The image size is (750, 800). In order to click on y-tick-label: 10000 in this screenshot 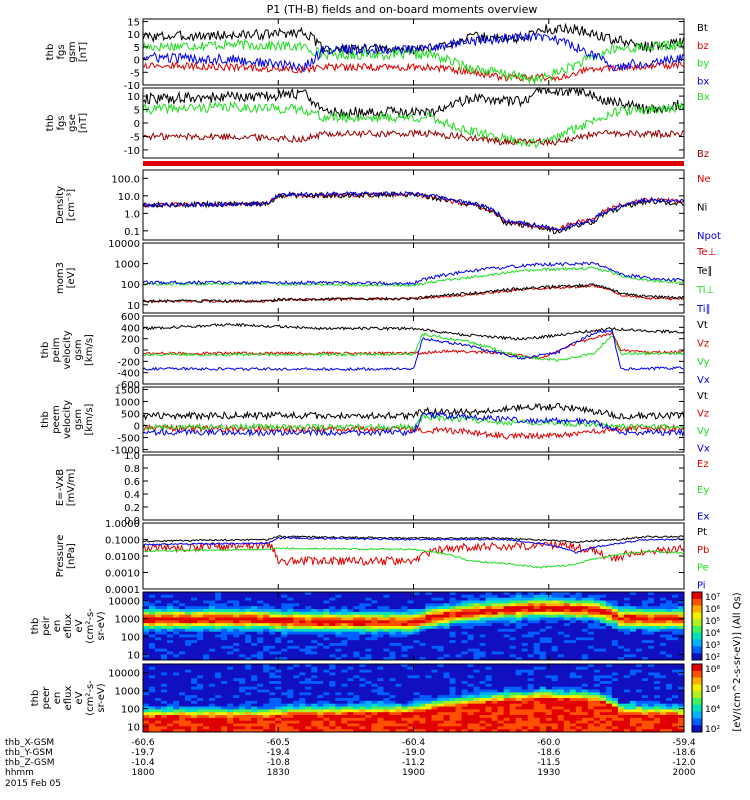, I will do `click(124, 674)`.